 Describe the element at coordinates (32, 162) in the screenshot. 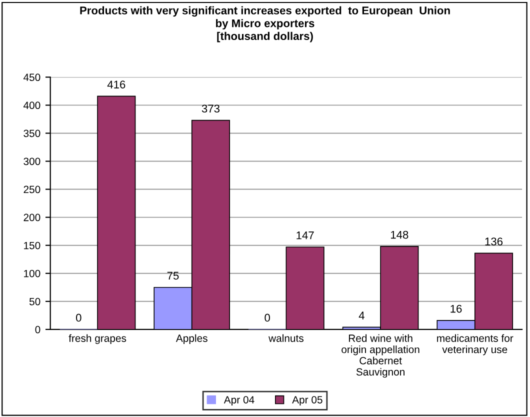

I see `y-tick-label: 300` at that location.